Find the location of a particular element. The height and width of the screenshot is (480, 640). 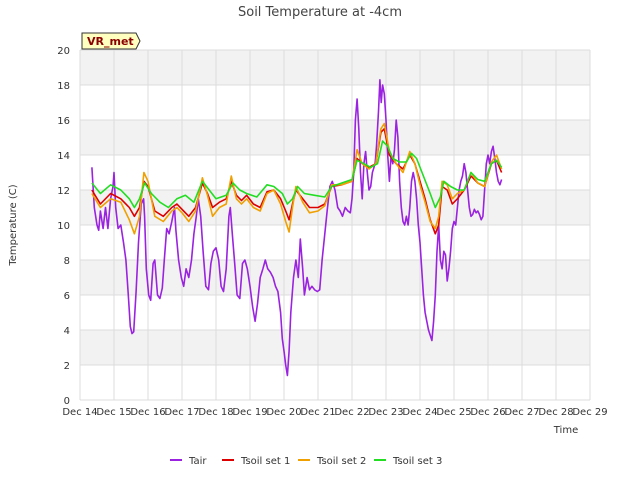

y-tick-label: 10 is located at coordinates (63, 226).